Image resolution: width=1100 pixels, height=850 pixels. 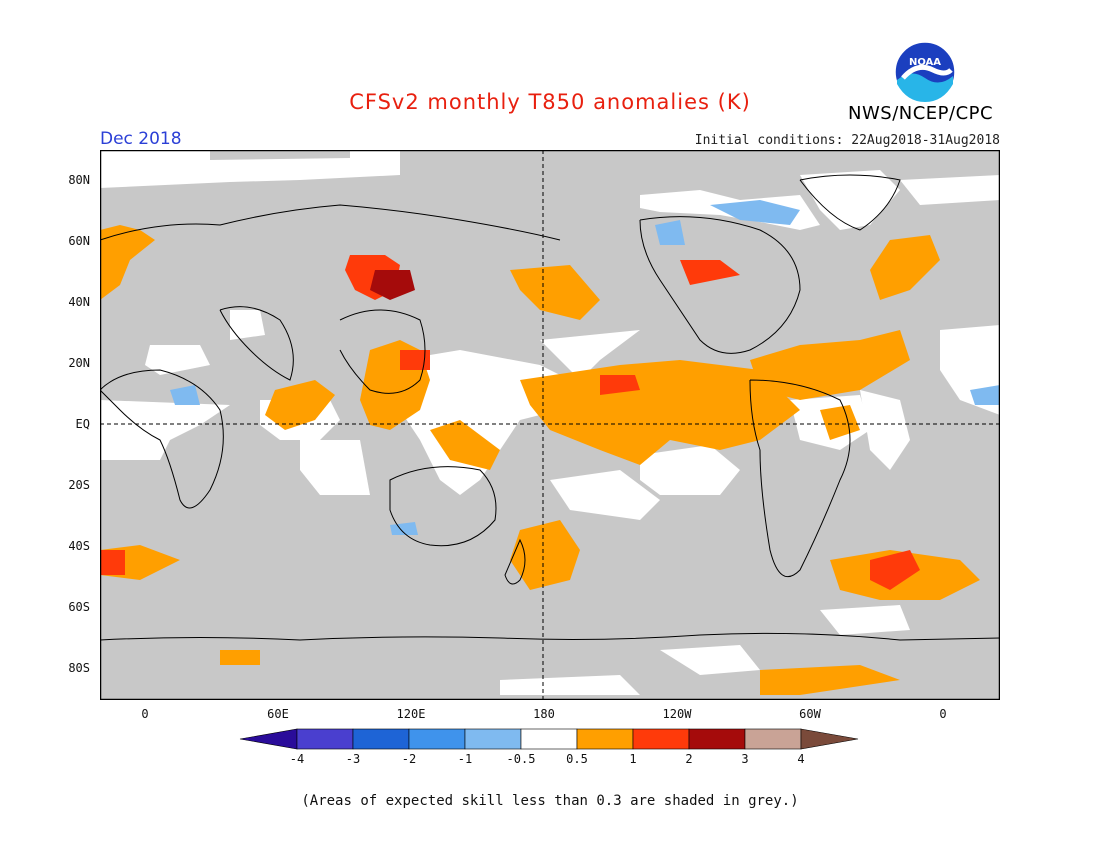 What do you see at coordinates (411, 714) in the screenshot?
I see `lon-label-120e: 120E` at bounding box center [411, 714].